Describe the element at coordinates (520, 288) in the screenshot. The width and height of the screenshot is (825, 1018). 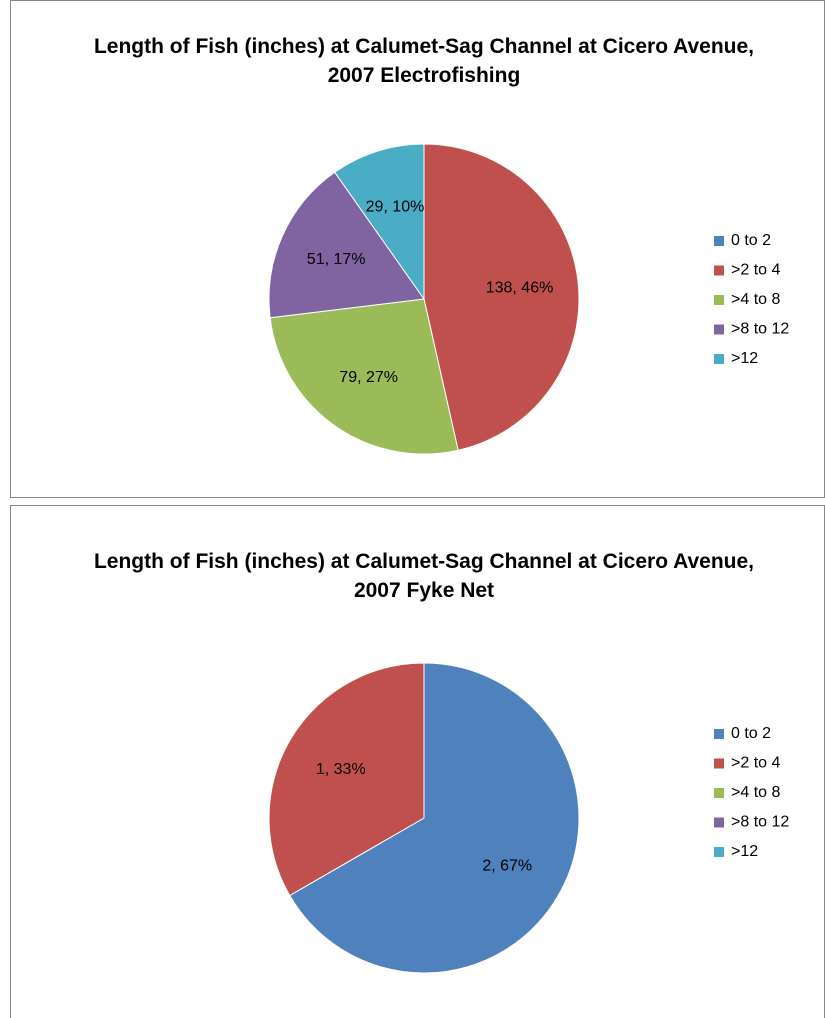
I see `data-label: 138, 46%` at that location.